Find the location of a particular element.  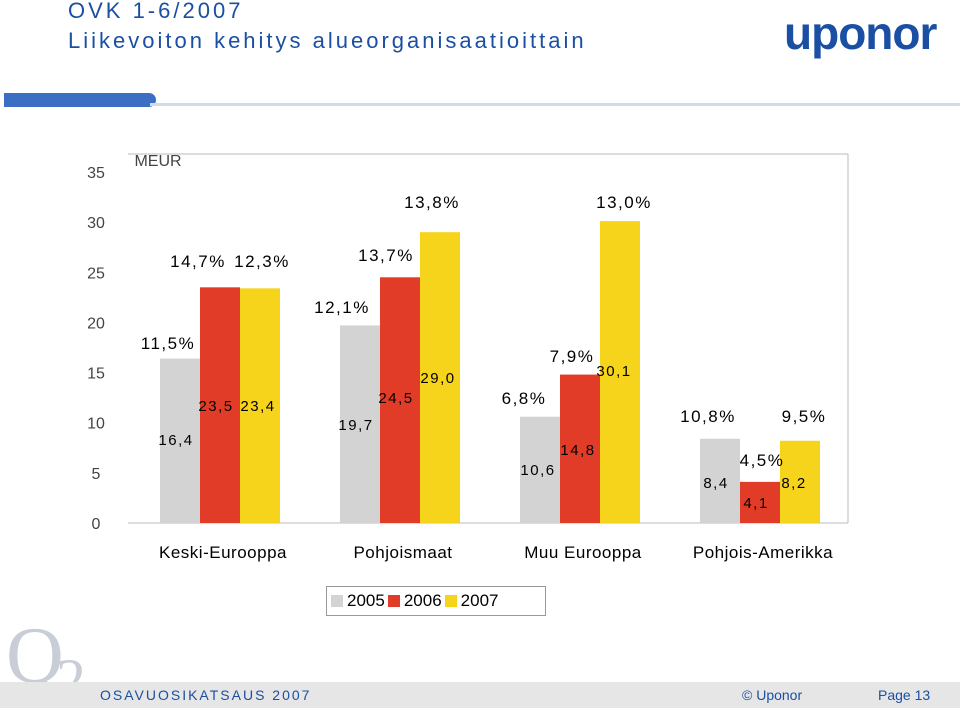

margin-label-2007: 13,8% is located at coordinates (432, 202).